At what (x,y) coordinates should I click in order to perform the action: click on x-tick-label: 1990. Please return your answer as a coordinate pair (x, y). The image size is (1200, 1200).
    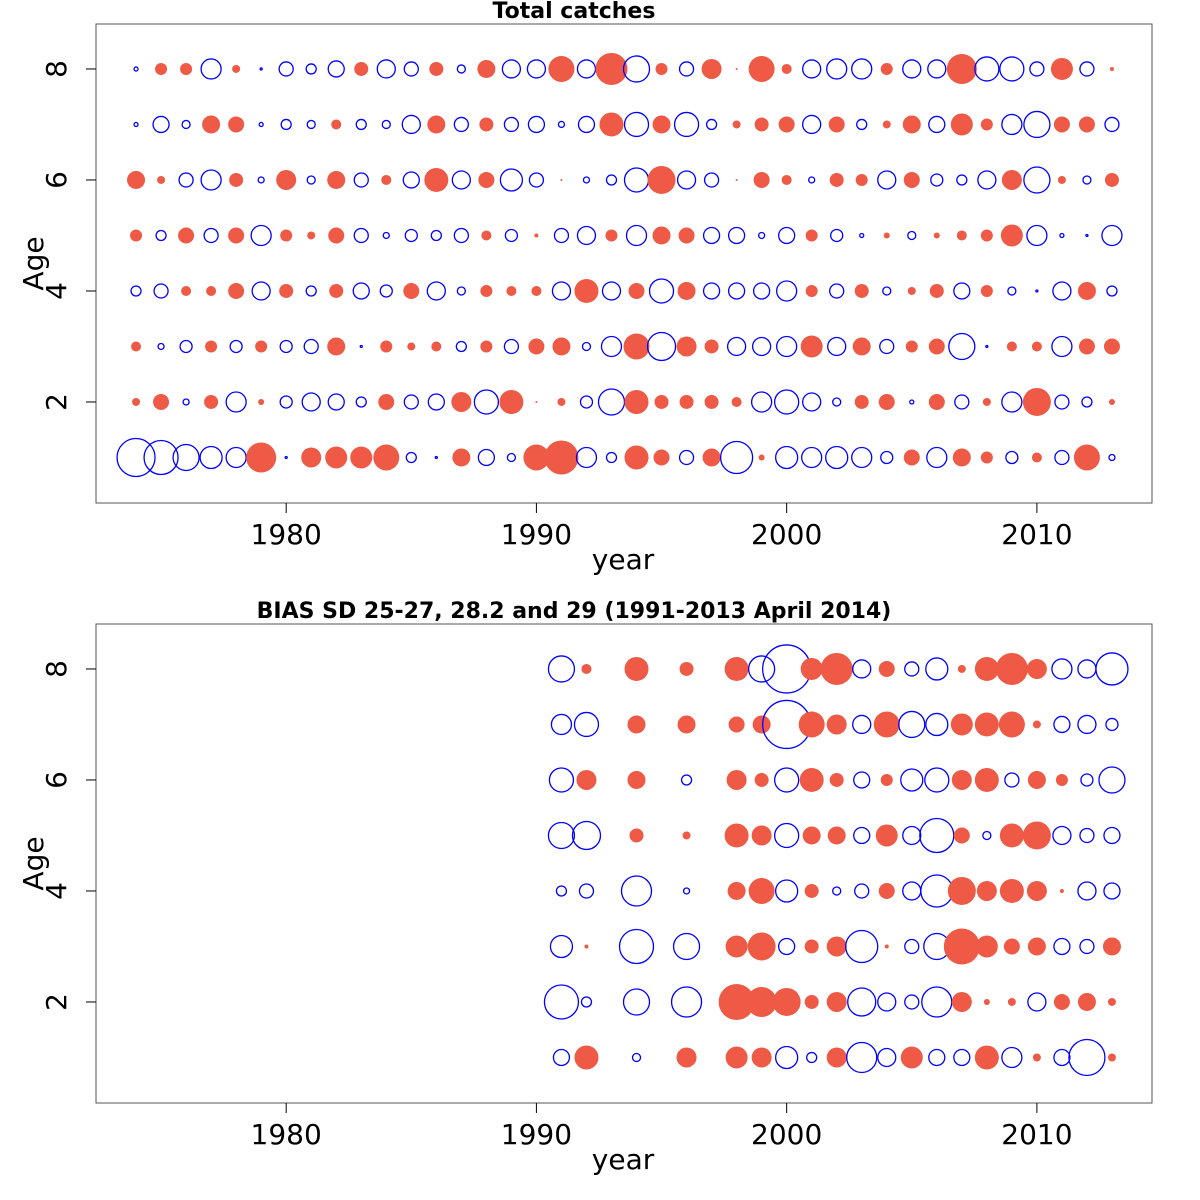
    Looking at the image, I should click on (536, 534).